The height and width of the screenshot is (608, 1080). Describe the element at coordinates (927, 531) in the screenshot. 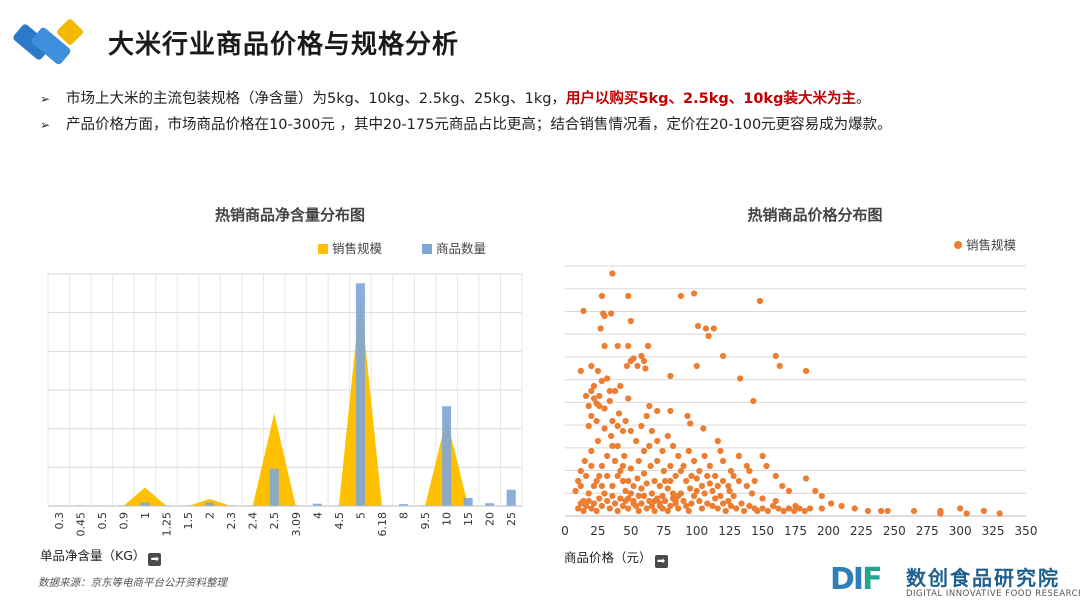

I see `x-tick-label: 275` at that location.